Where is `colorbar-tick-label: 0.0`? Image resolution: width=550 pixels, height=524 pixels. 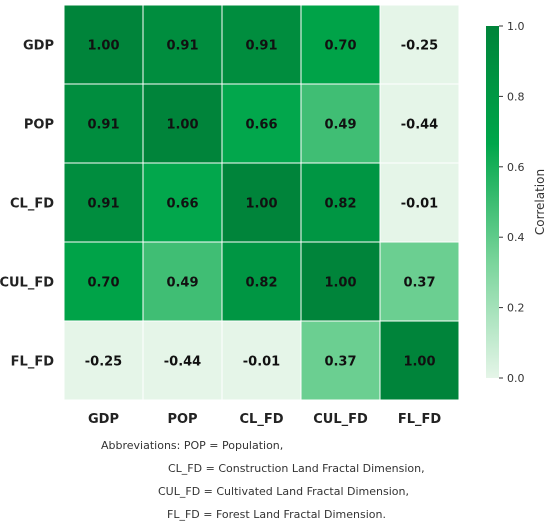
colorbar-tick-label: 0.0 is located at coordinates (516, 378).